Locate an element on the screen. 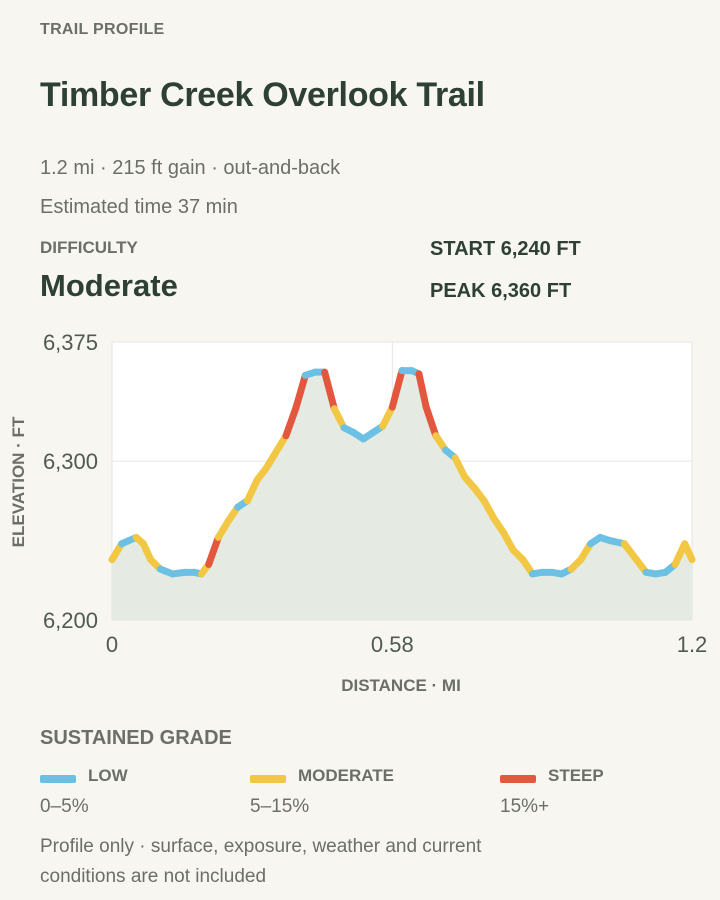  legend-range-low: 0–5% is located at coordinates (64, 806).